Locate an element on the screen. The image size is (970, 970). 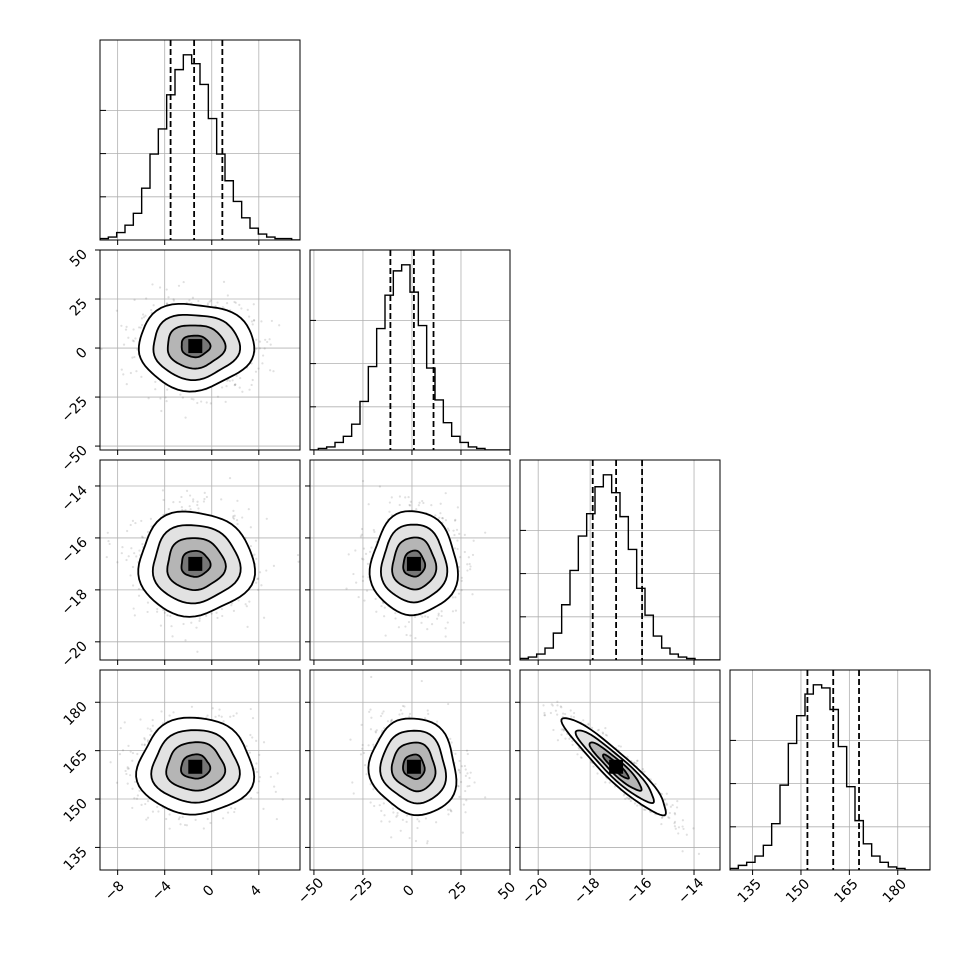
density-layer is located at coordinates (190, 349).